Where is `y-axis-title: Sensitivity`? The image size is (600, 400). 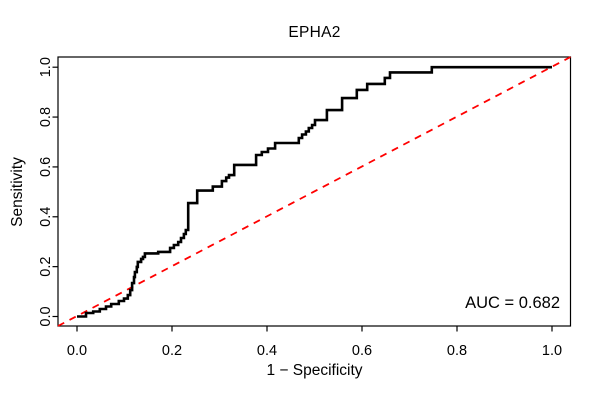
y-axis-title: Sensitivity is located at coordinates (17, 192).